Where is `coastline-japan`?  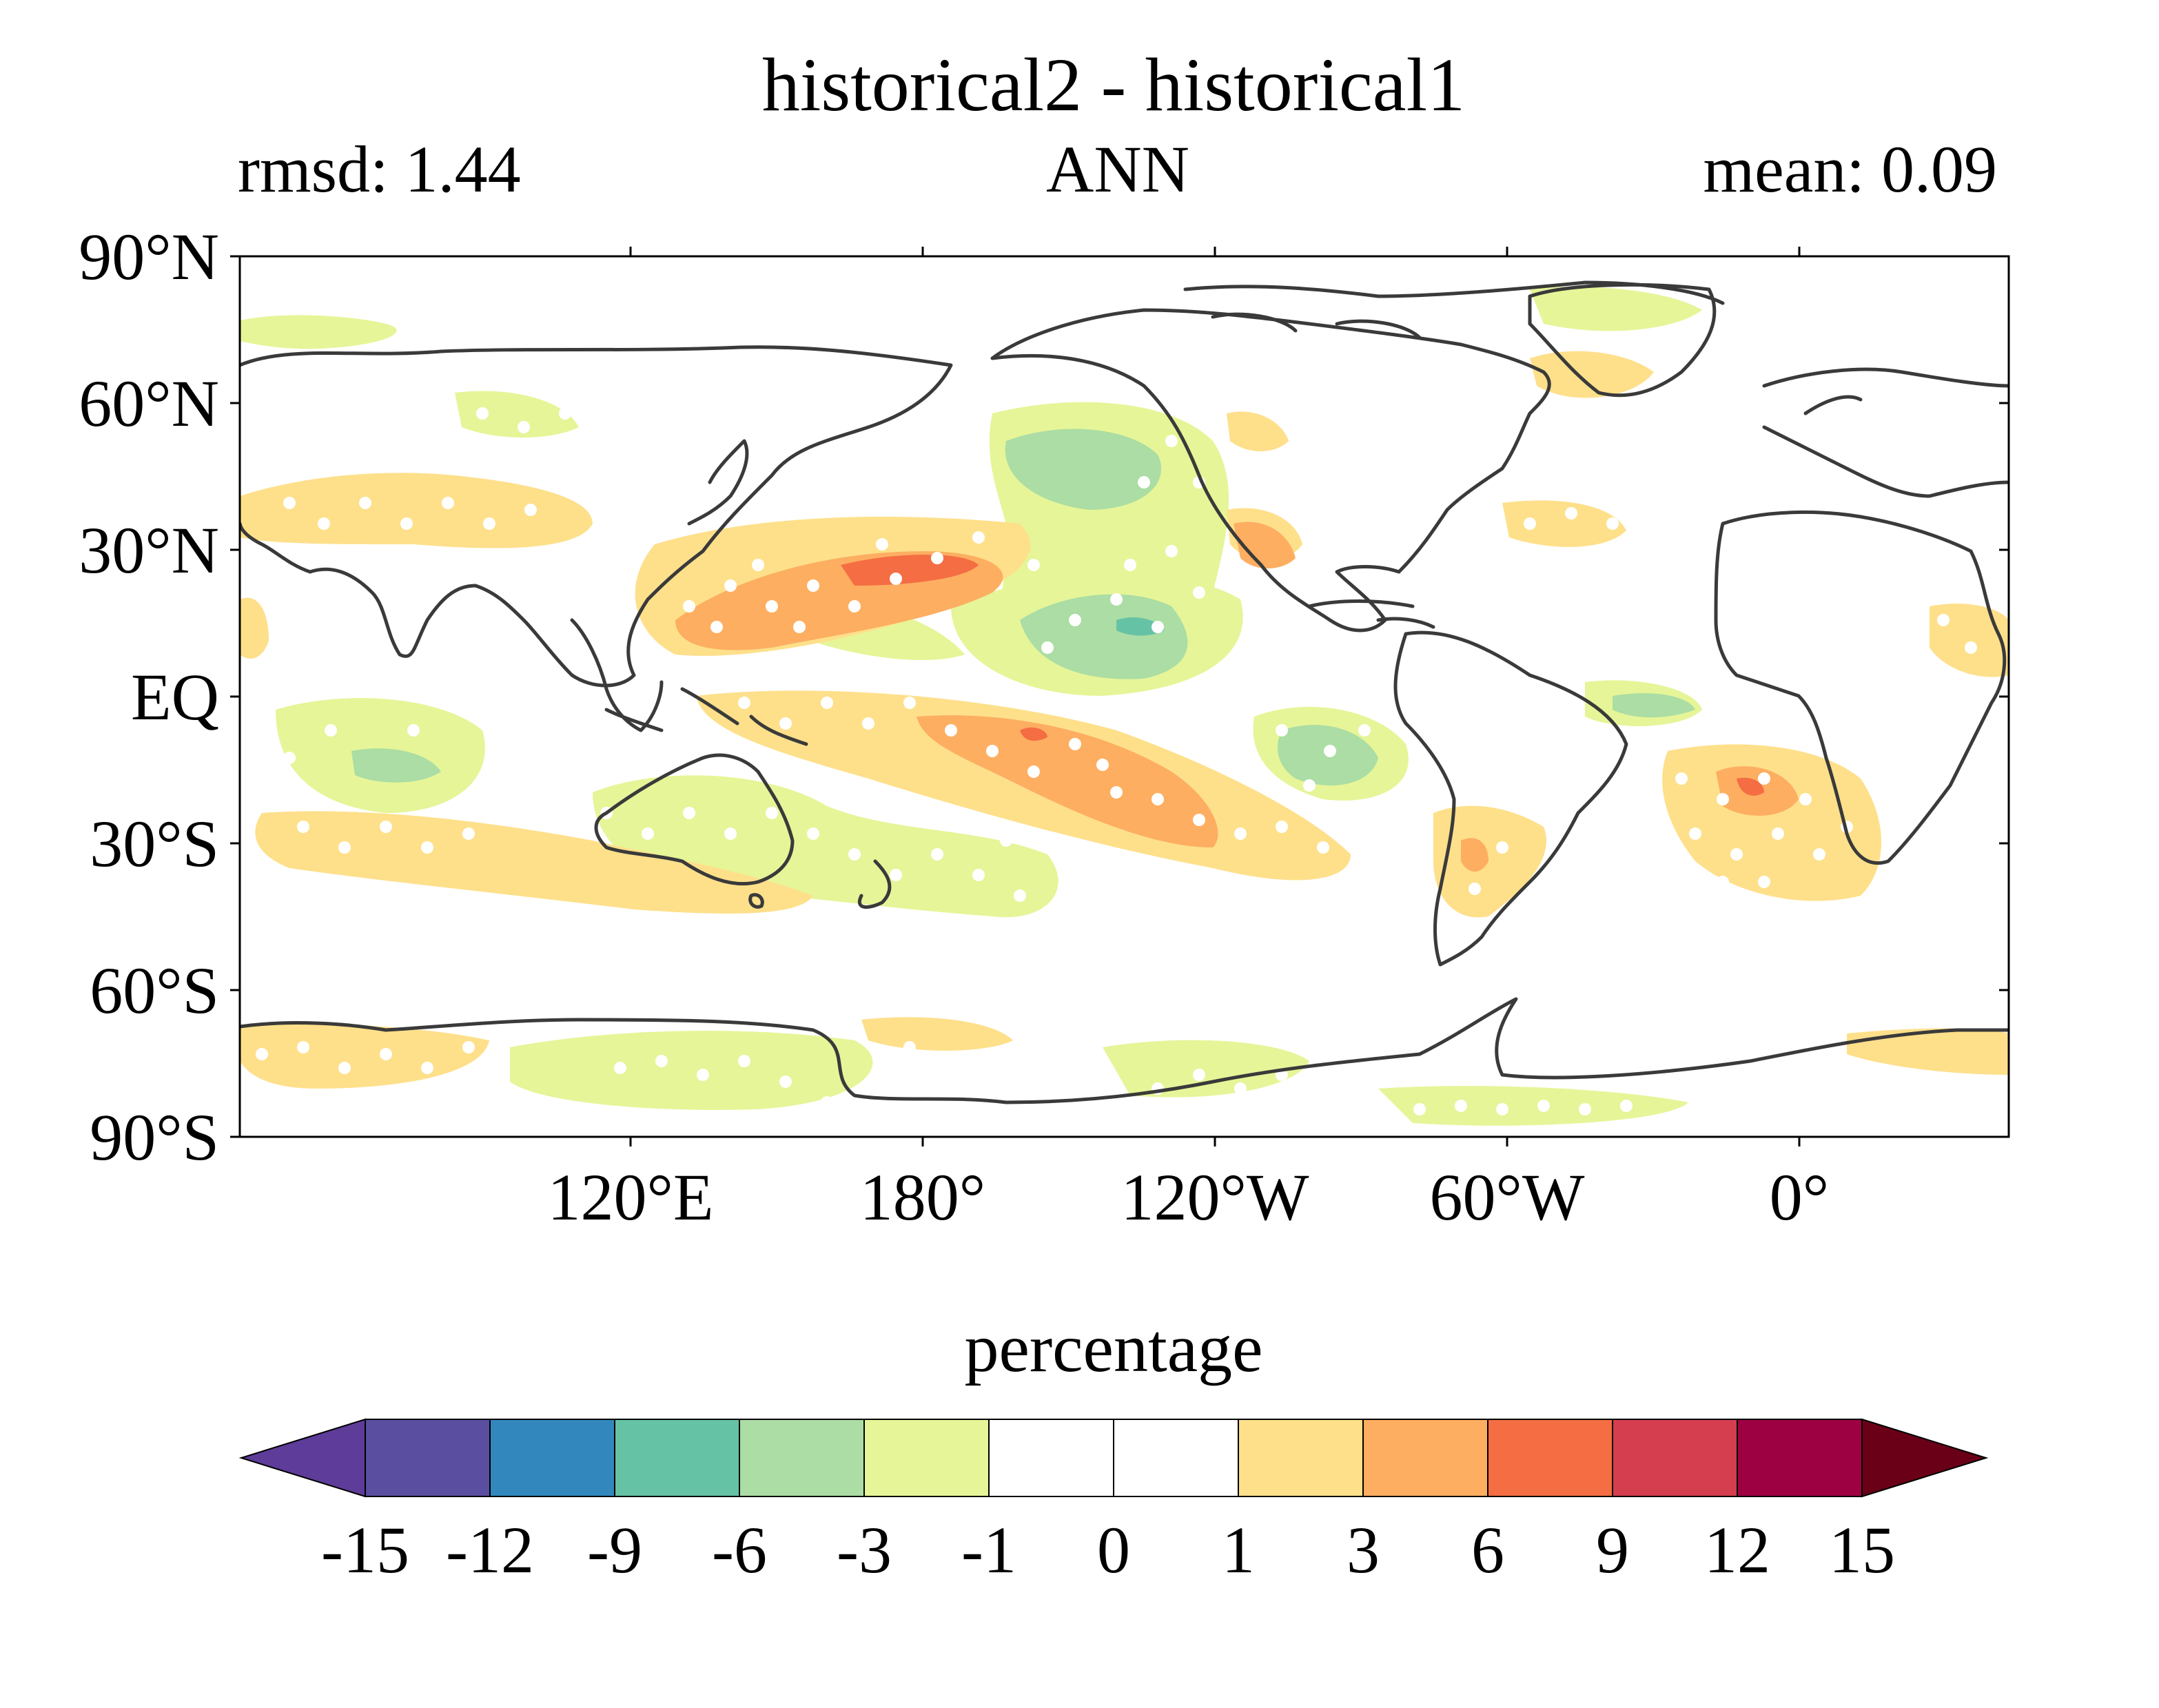
coastline-japan is located at coordinates (718, 482).